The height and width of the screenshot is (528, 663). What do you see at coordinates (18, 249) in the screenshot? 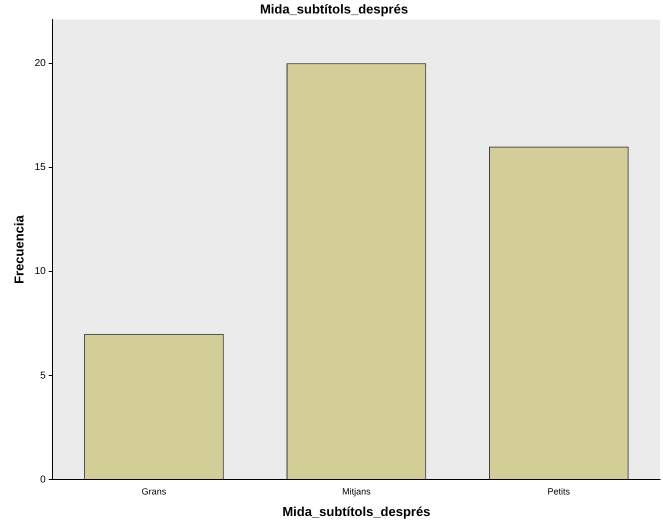
I see `y-axis-title: Frecuencia` at bounding box center [18, 249].